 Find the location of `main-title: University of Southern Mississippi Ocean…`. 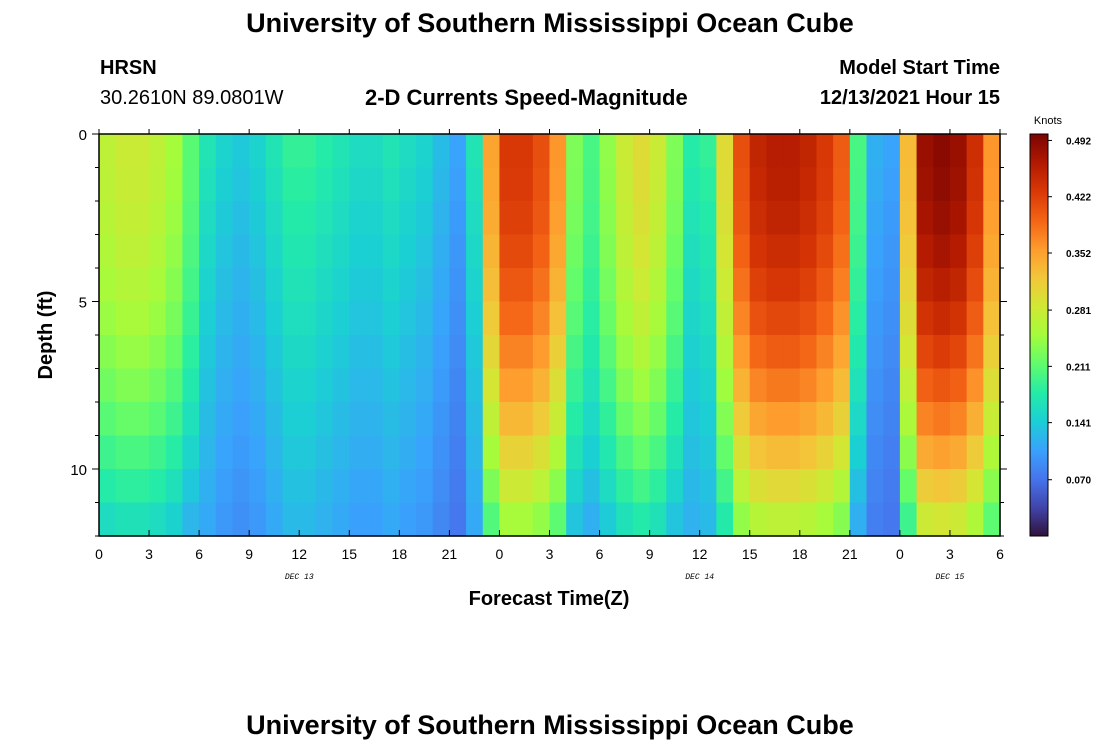

main-title: University of Southern Mississippi Ocean… is located at coordinates (550, 23).